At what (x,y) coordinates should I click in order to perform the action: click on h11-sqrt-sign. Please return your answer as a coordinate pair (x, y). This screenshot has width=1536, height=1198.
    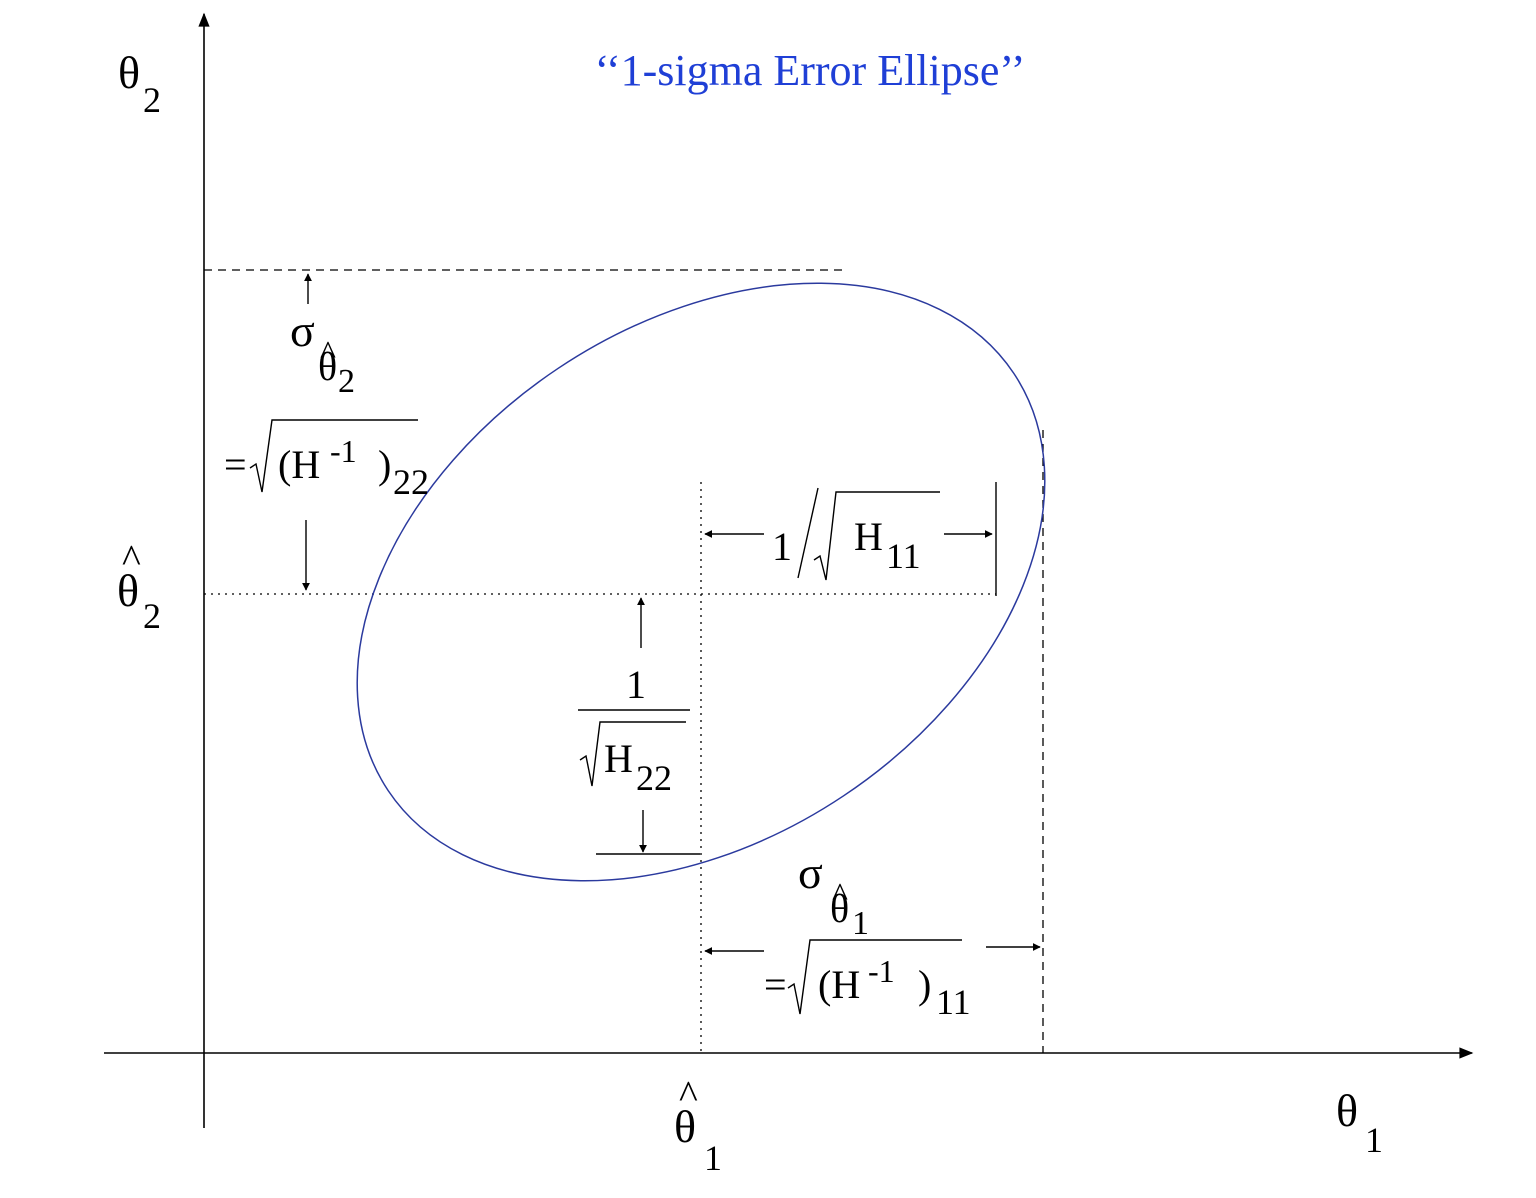
    Looking at the image, I should click on (876, 536).